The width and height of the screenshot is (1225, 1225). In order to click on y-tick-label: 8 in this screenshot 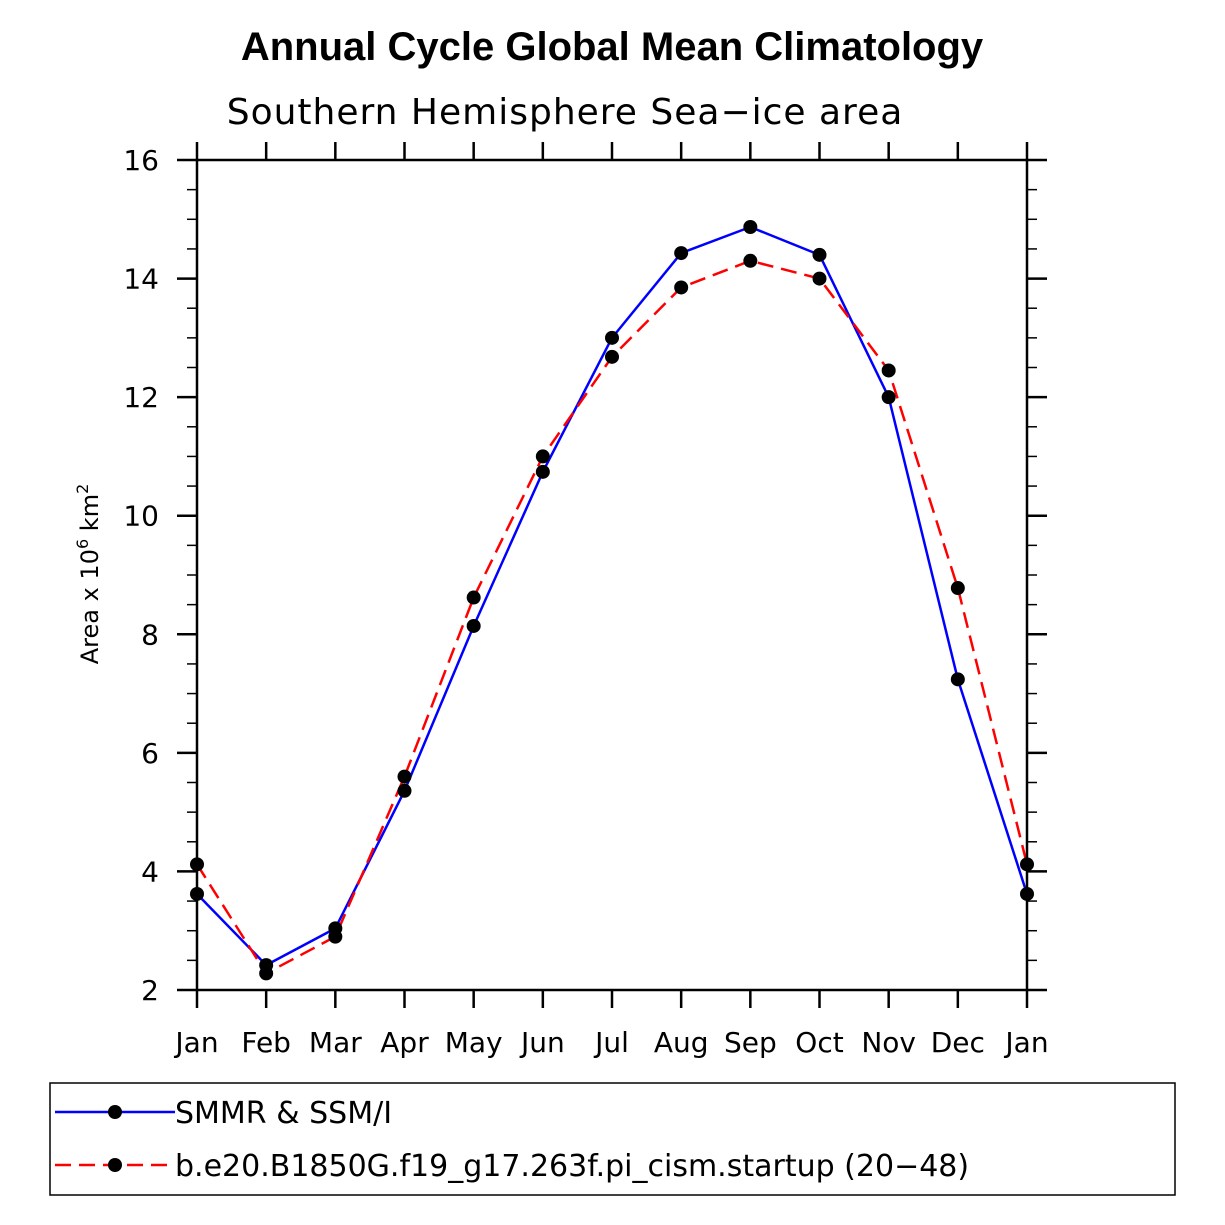, I will do `click(150, 634)`.